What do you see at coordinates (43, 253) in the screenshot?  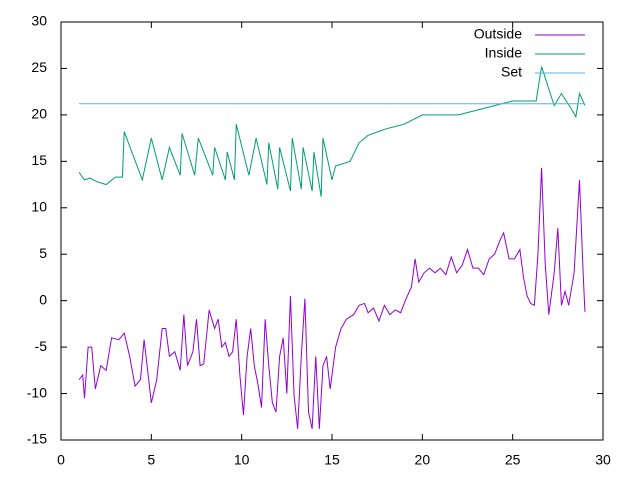 I see `y-tick-label: 5` at bounding box center [43, 253].